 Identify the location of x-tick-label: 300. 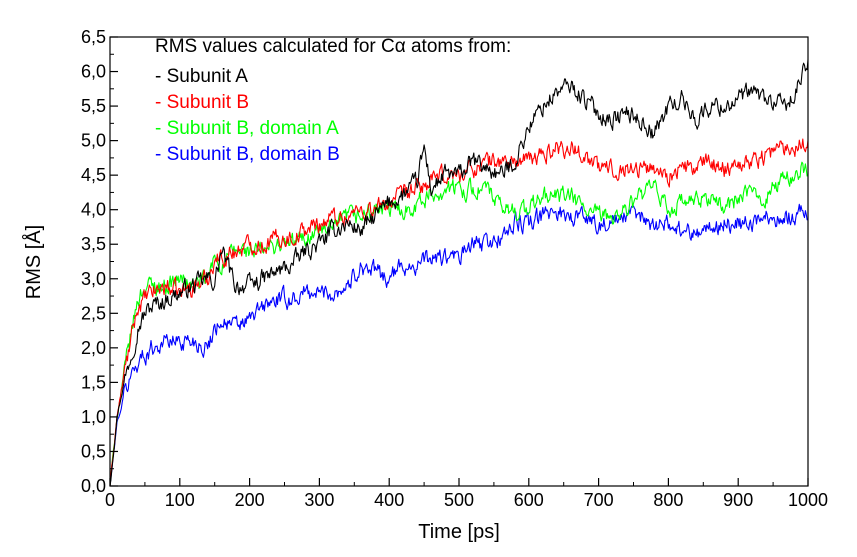
(319, 500).